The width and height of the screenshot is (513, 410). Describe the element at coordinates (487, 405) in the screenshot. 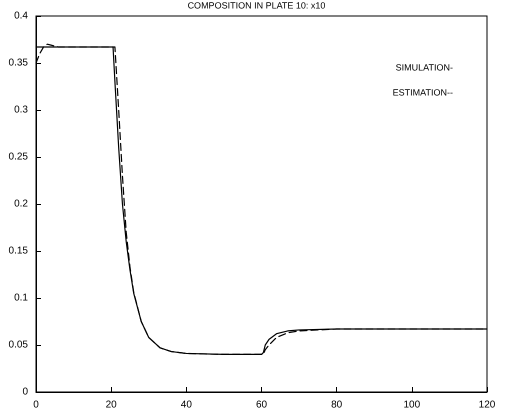

I see `x-tick-label: 120` at that location.